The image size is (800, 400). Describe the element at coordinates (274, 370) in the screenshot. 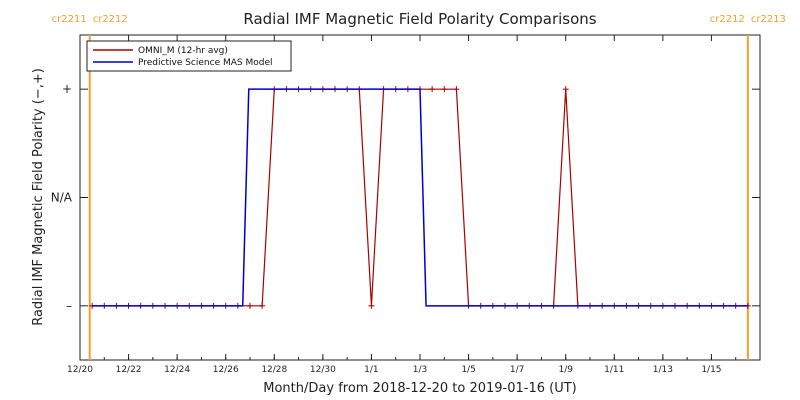

I see `x-tick-label: 12/28` at that location.